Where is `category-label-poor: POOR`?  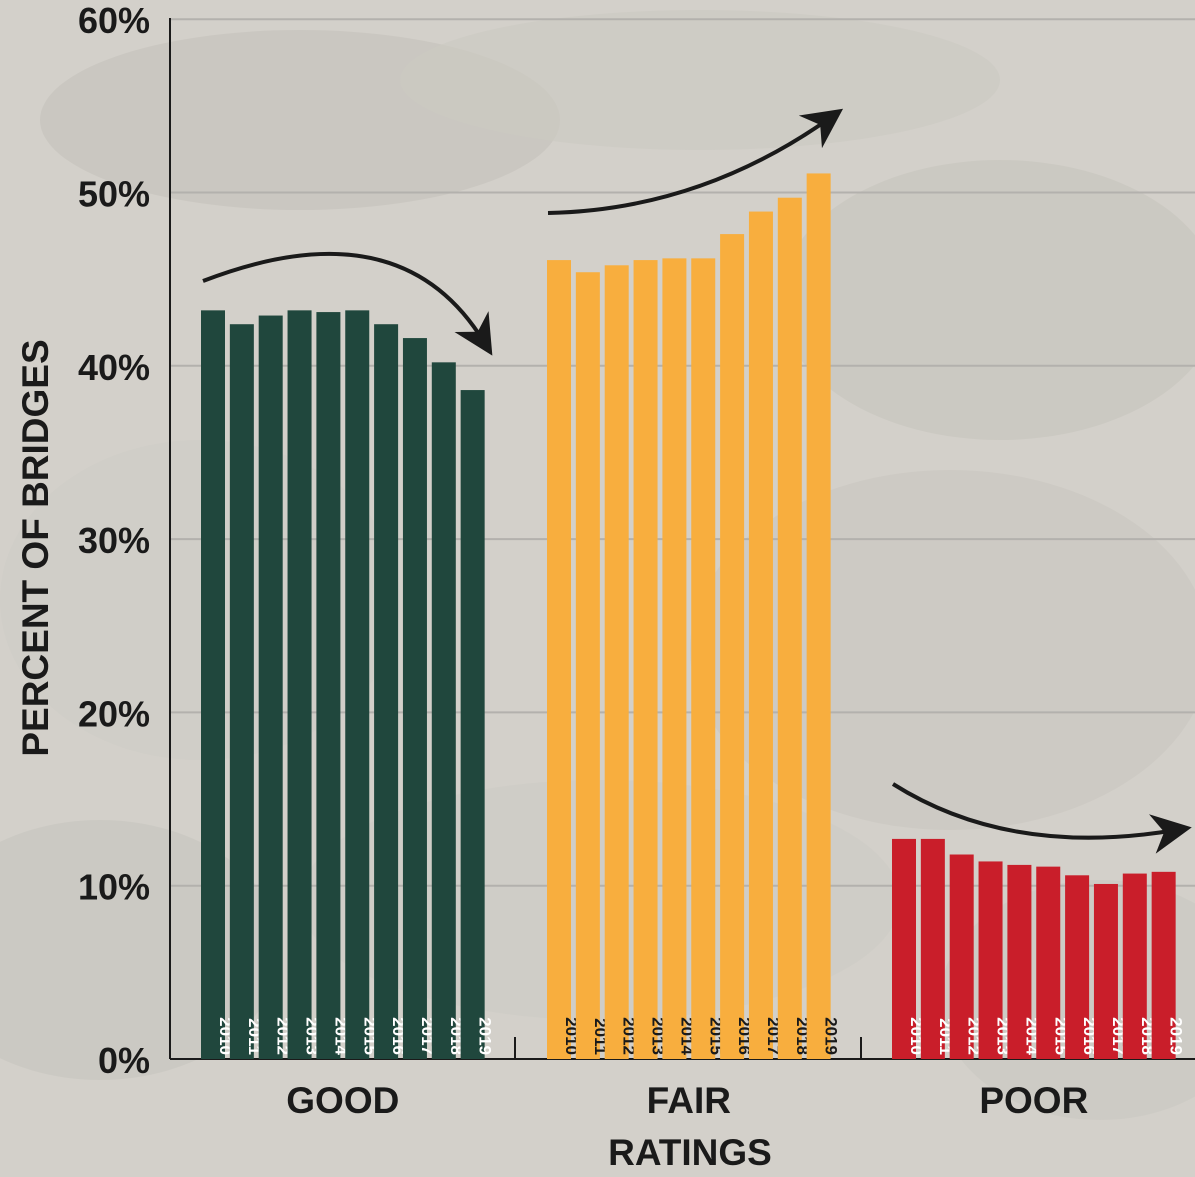
category-label-poor: POOR is located at coordinates (1033, 1100).